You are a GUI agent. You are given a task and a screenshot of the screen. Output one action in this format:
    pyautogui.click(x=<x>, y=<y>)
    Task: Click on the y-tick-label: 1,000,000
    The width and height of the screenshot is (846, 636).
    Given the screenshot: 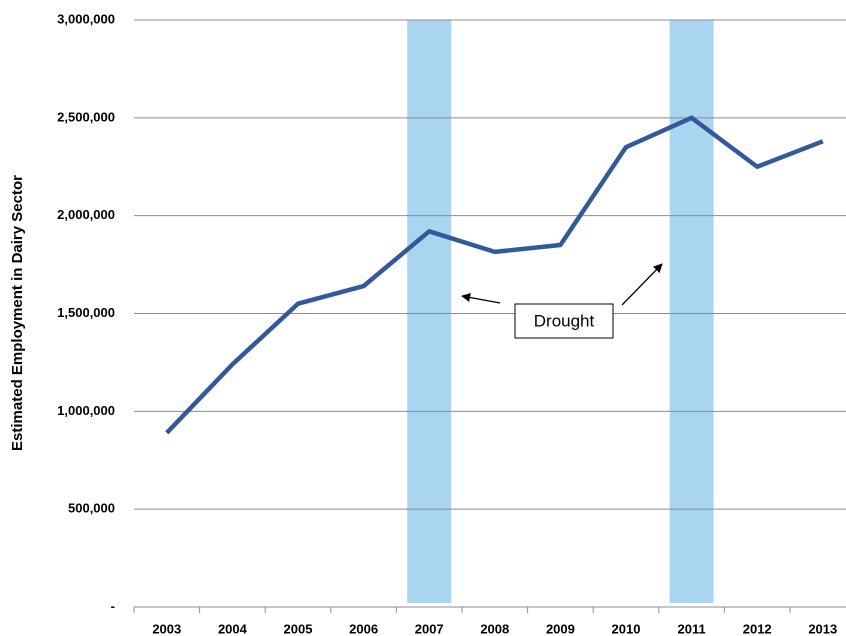 What is the action you would take?
    pyautogui.click(x=86, y=410)
    